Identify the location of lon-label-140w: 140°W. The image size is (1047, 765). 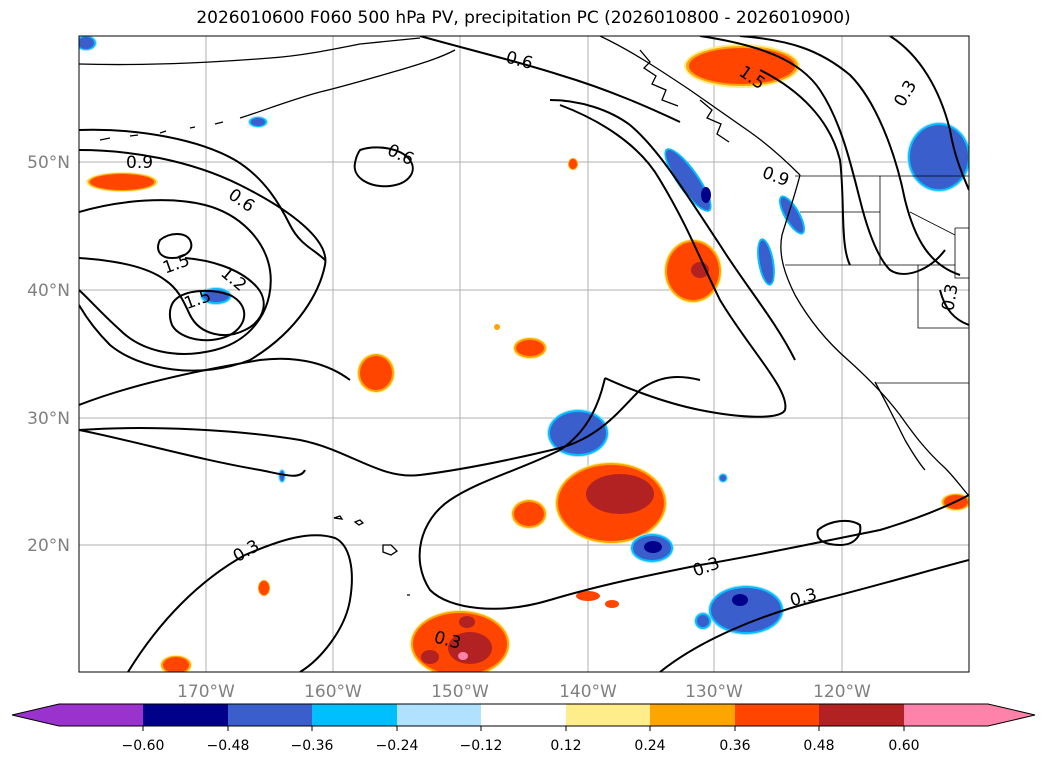
(588, 692).